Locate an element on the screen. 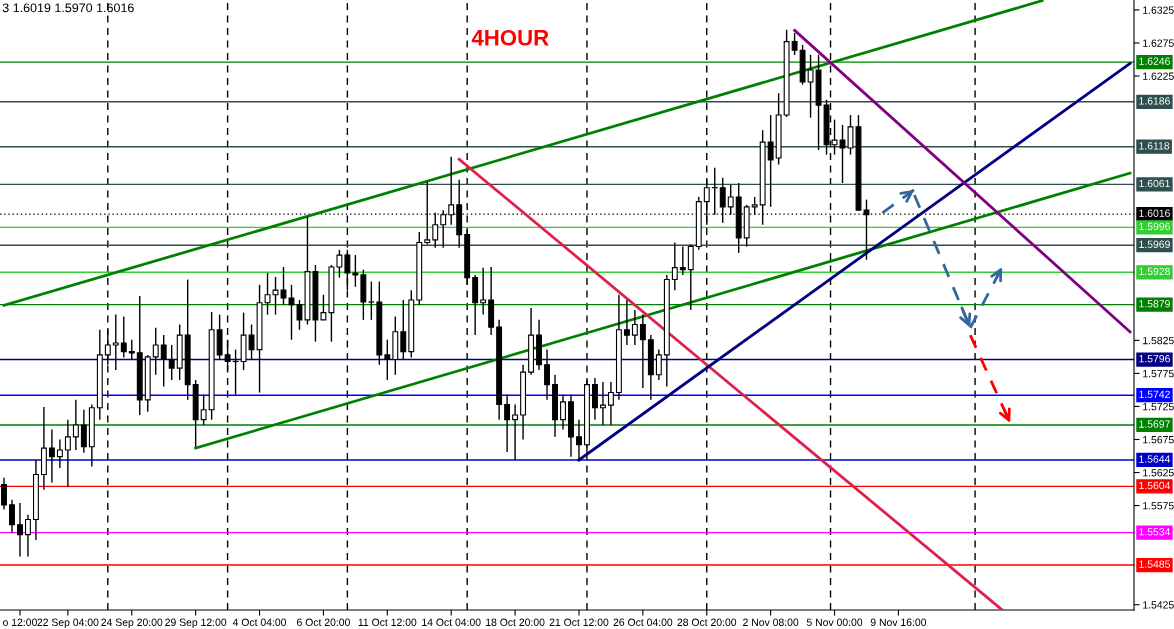  x-tick-label: 14 Oct 04:00 is located at coordinates (451, 622).